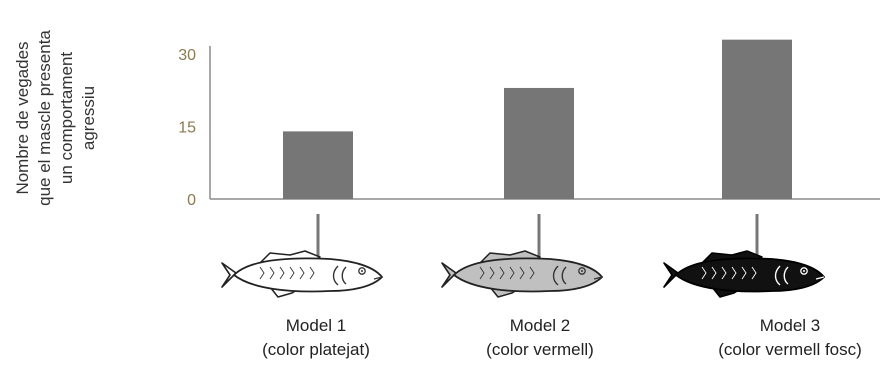  Describe the element at coordinates (540, 349) in the screenshot. I see `category-label-color: (color vermell)` at that location.